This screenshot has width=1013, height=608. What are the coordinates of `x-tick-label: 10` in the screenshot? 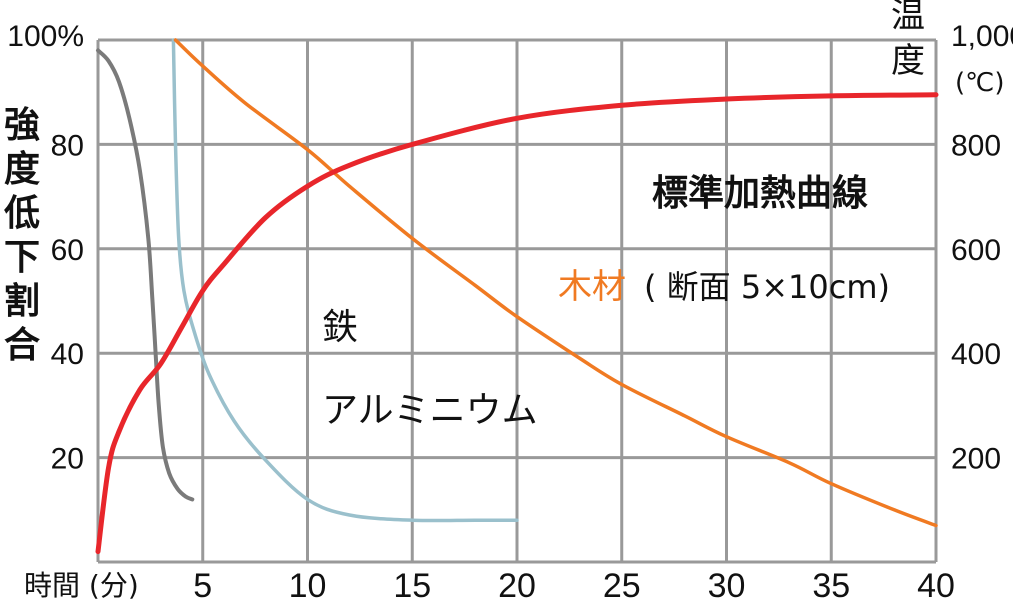 It's located at (308, 586).